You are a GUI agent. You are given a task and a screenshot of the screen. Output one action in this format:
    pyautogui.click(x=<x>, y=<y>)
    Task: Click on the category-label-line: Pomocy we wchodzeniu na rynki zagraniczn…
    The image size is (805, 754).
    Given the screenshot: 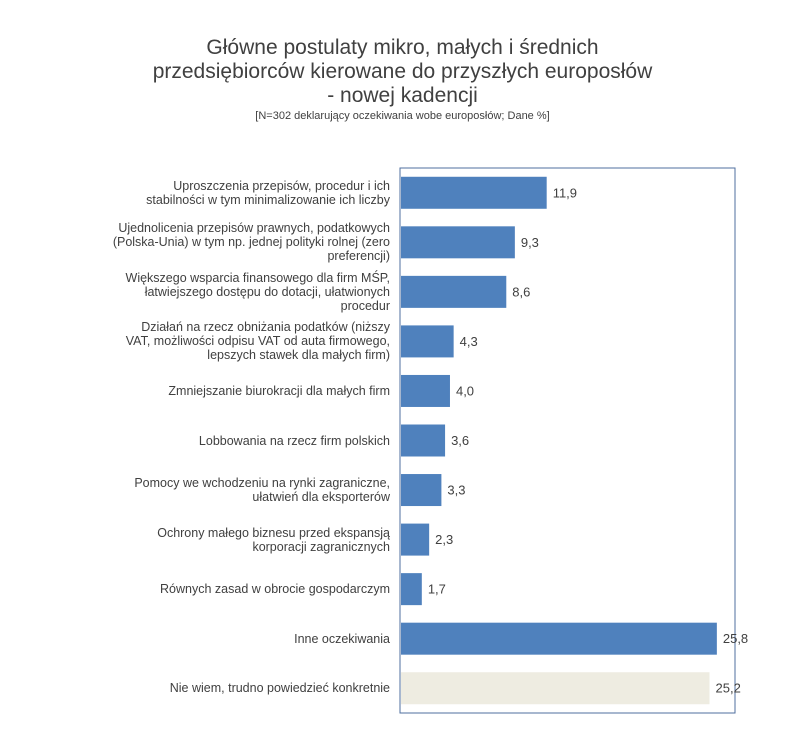 What is the action you would take?
    pyautogui.click(x=262, y=483)
    